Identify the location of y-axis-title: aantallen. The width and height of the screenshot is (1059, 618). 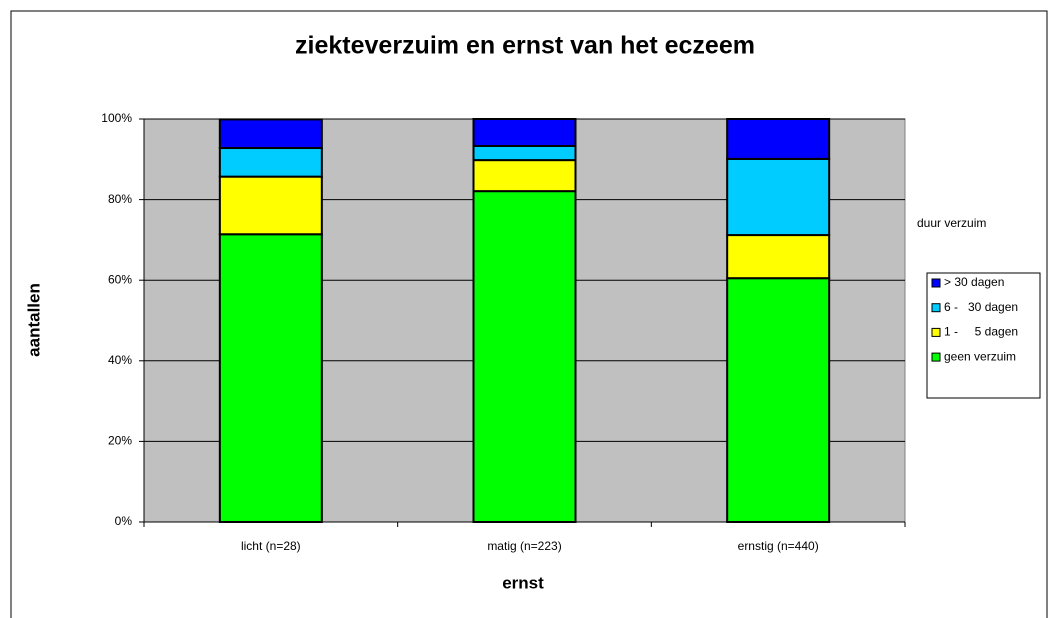
(33, 320).